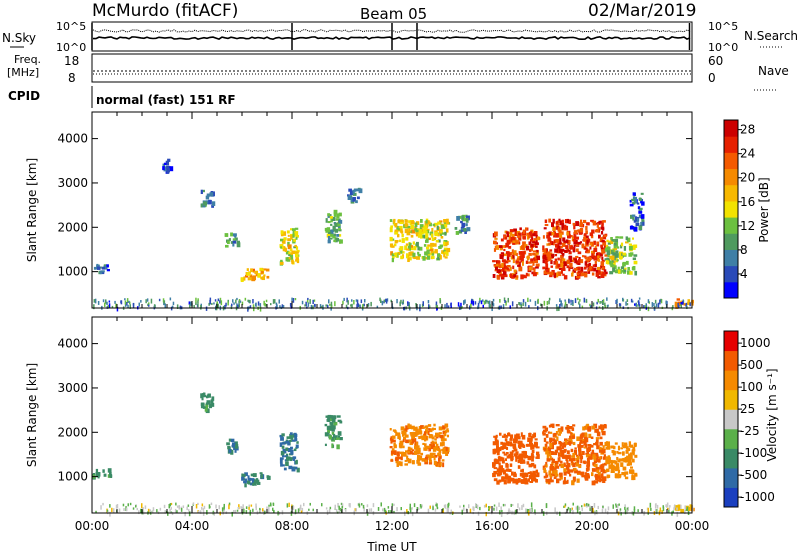  Describe the element at coordinates (723, 47) in the screenshot. I see `nsearch-tick-bottom: 10^0` at that location.